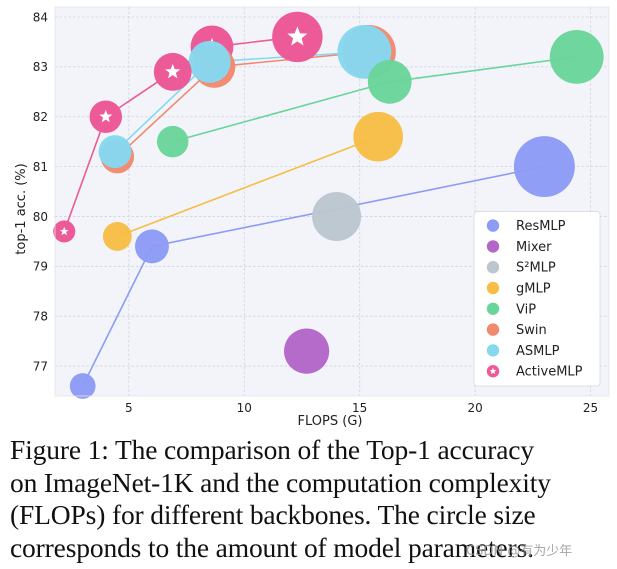  Describe the element at coordinates (248, 186) in the screenshot. I see `series-line` at that location.